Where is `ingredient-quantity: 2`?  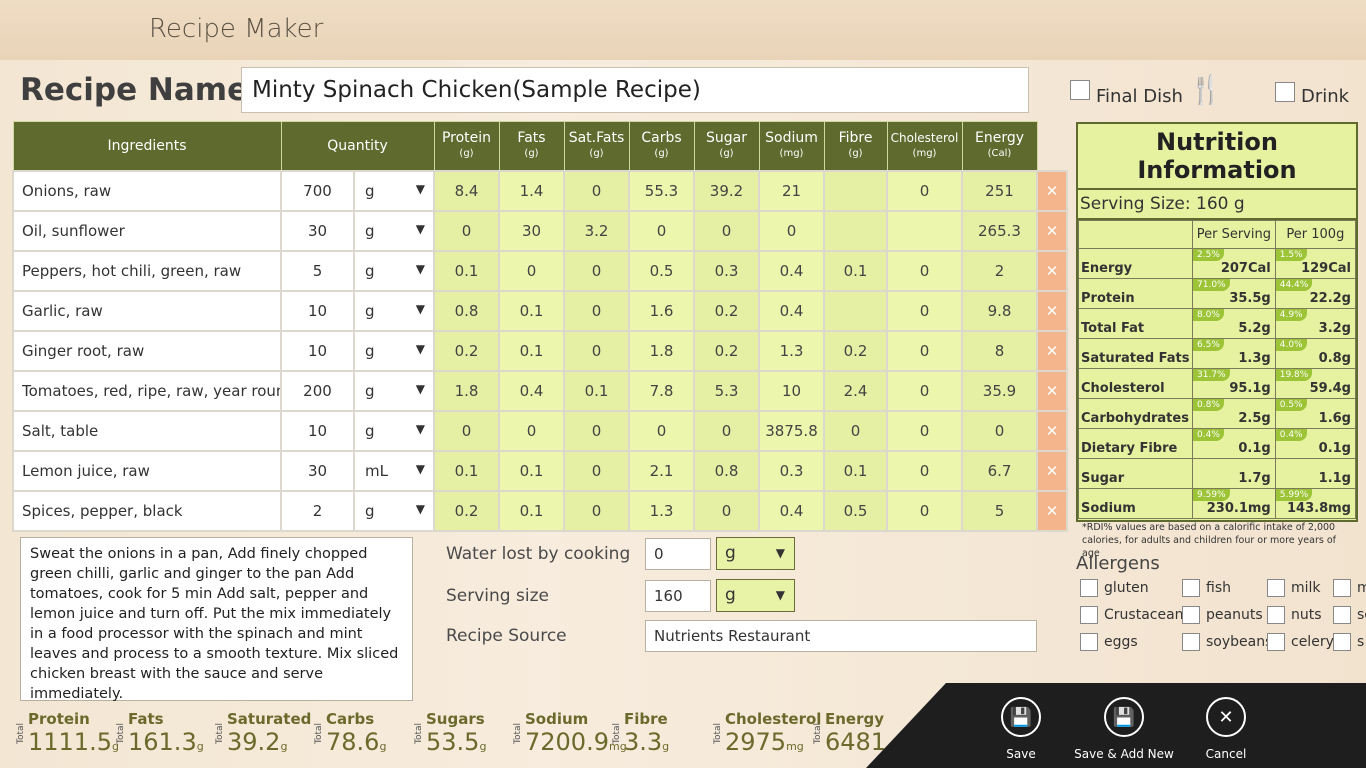
ingredient-quantity: 2 is located at coordinates (317, 510).